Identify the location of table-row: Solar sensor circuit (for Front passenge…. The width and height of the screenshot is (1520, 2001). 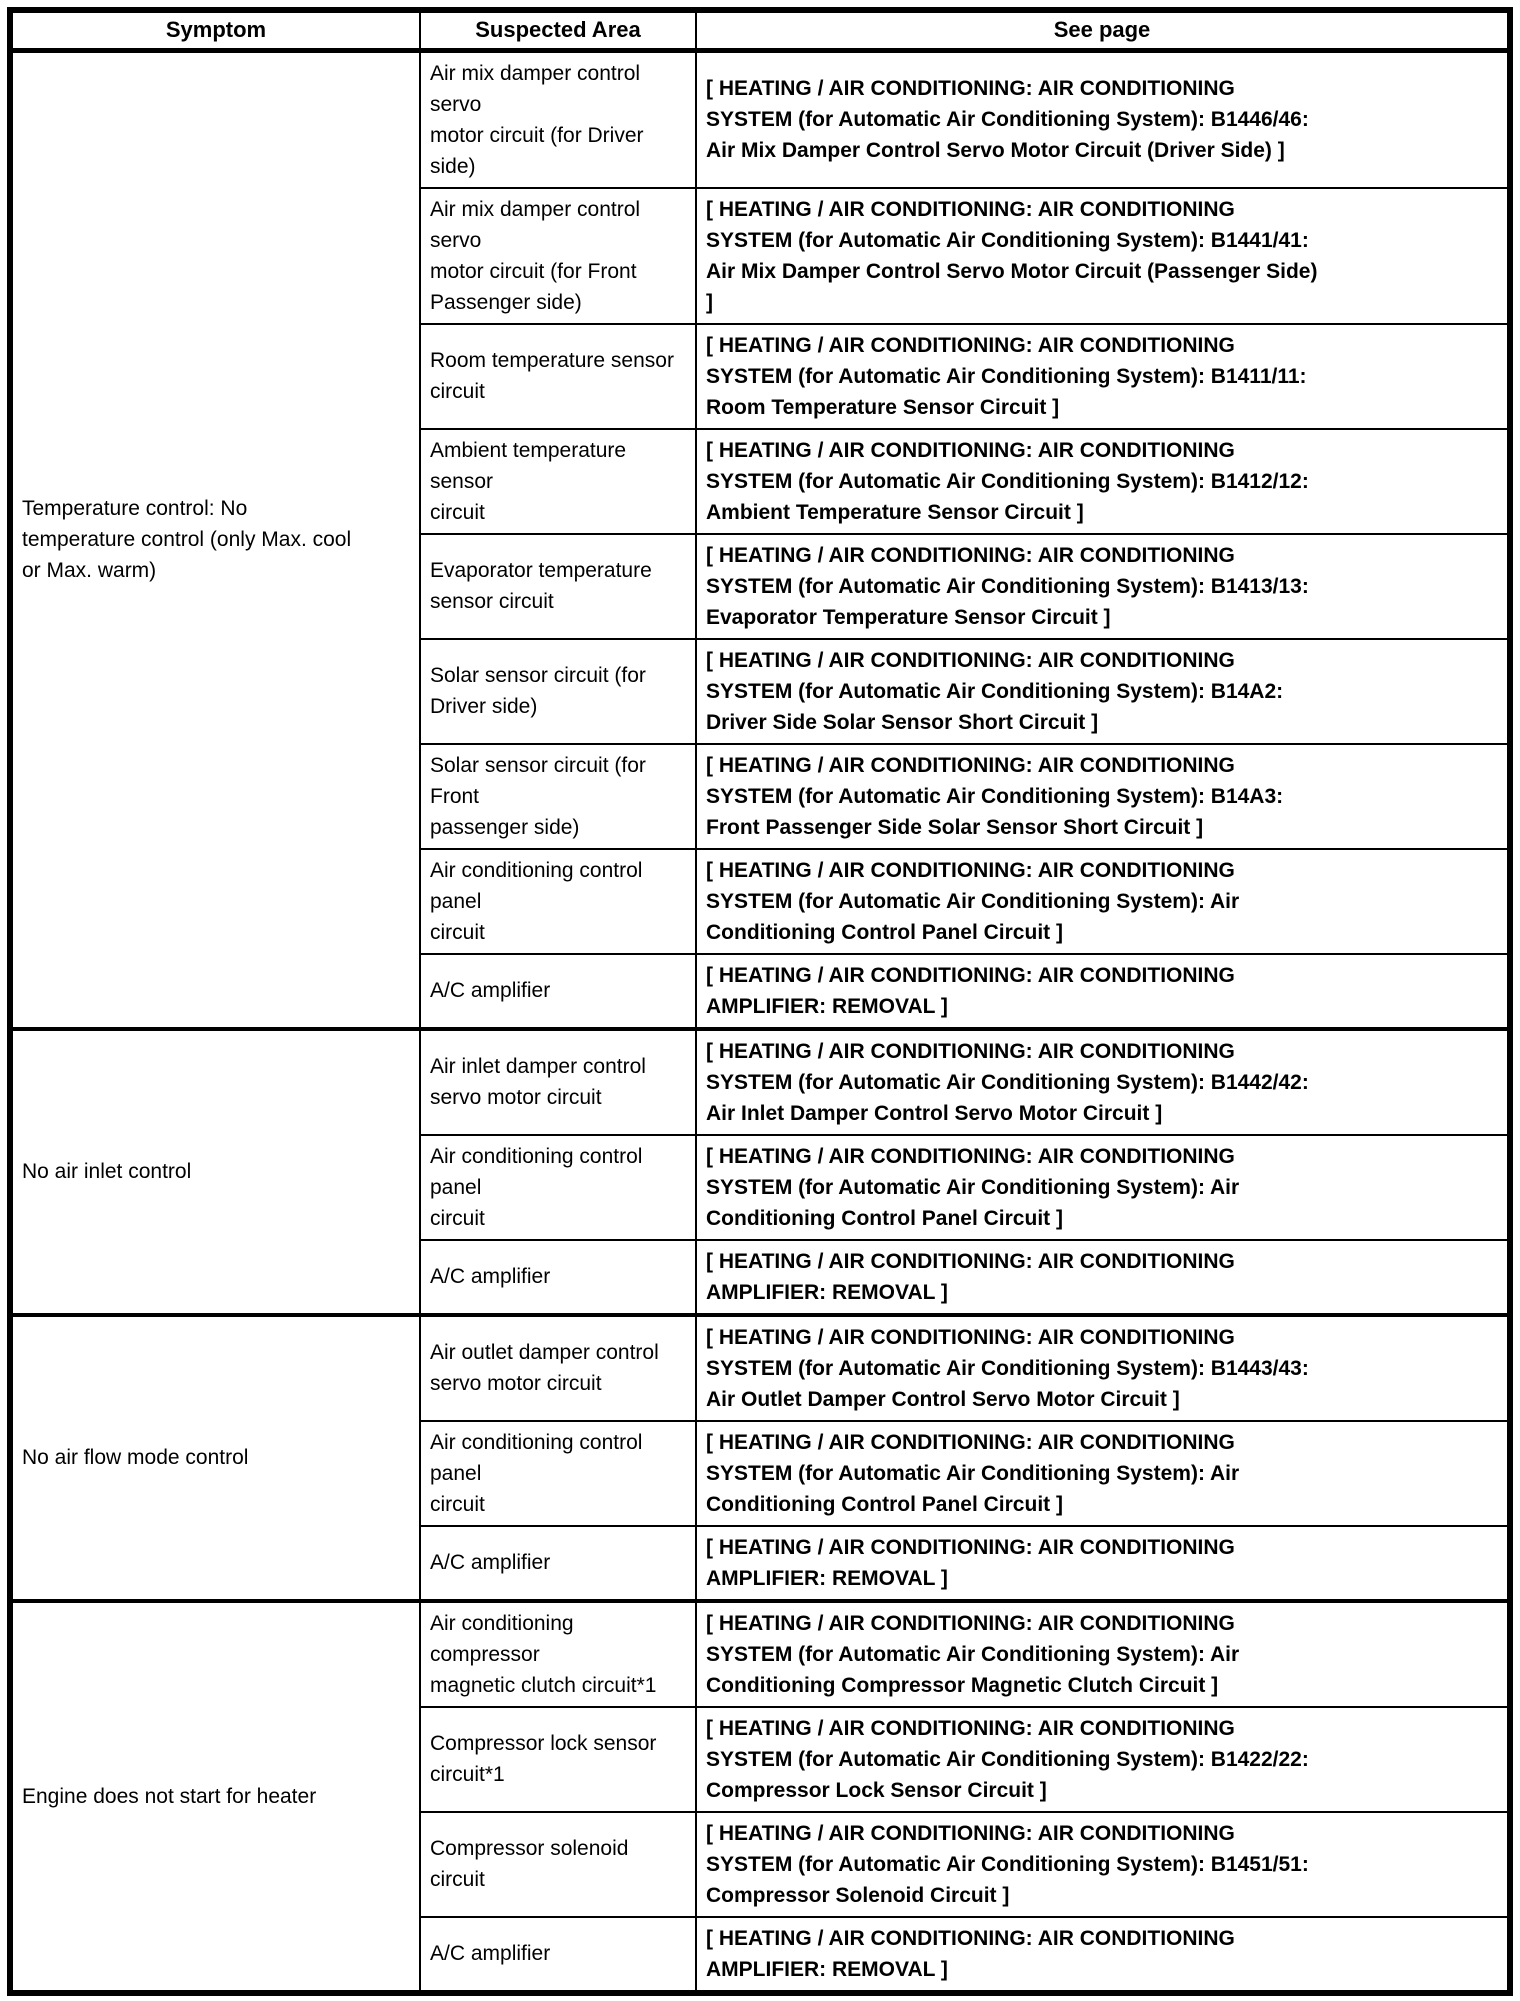
(760, 796).